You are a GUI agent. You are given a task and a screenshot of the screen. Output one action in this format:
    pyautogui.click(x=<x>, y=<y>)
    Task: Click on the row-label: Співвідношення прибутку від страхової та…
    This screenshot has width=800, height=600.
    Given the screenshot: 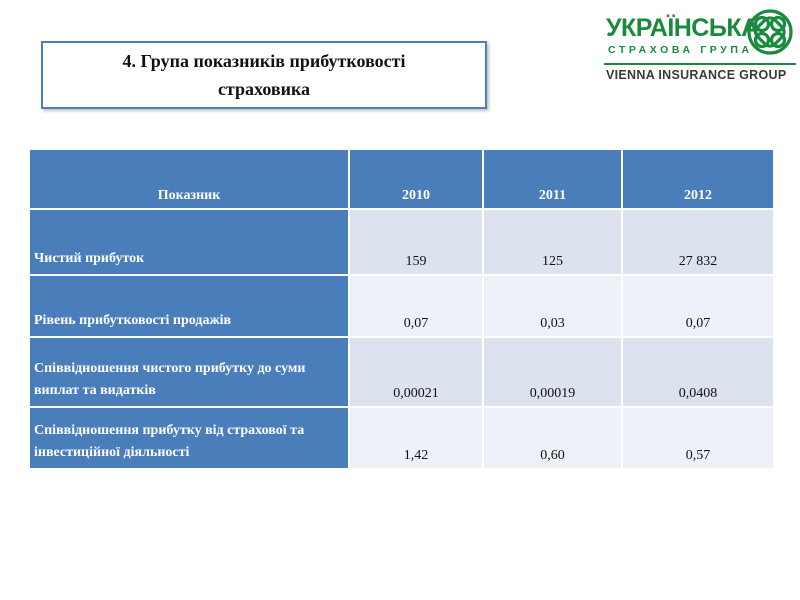 What is the action you would take?
    pyautogui.click(x=189, y=438)
    